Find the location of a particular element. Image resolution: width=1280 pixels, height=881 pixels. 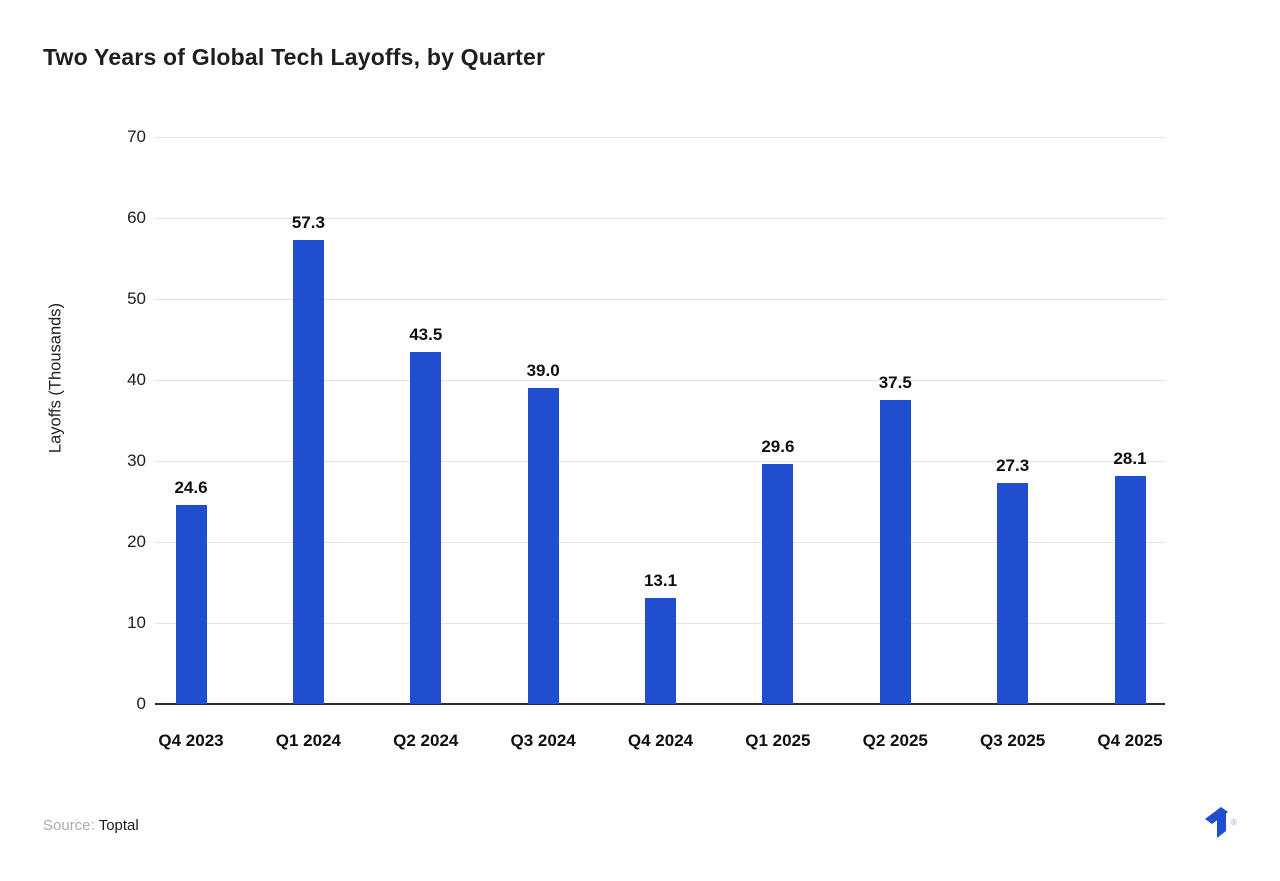

bar-value-label: 28.1 is located at coordinates (1130, 459).